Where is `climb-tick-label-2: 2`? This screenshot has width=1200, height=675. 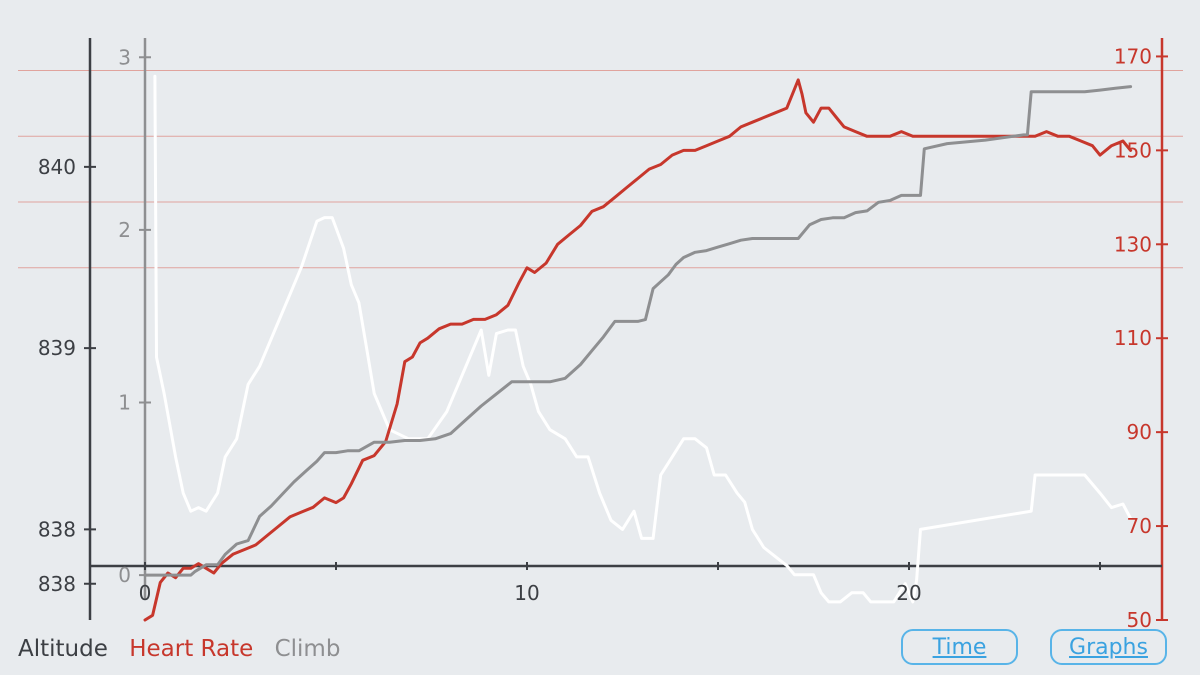 climb-tick-label-2: 2 is located at coordinates (124, 230).